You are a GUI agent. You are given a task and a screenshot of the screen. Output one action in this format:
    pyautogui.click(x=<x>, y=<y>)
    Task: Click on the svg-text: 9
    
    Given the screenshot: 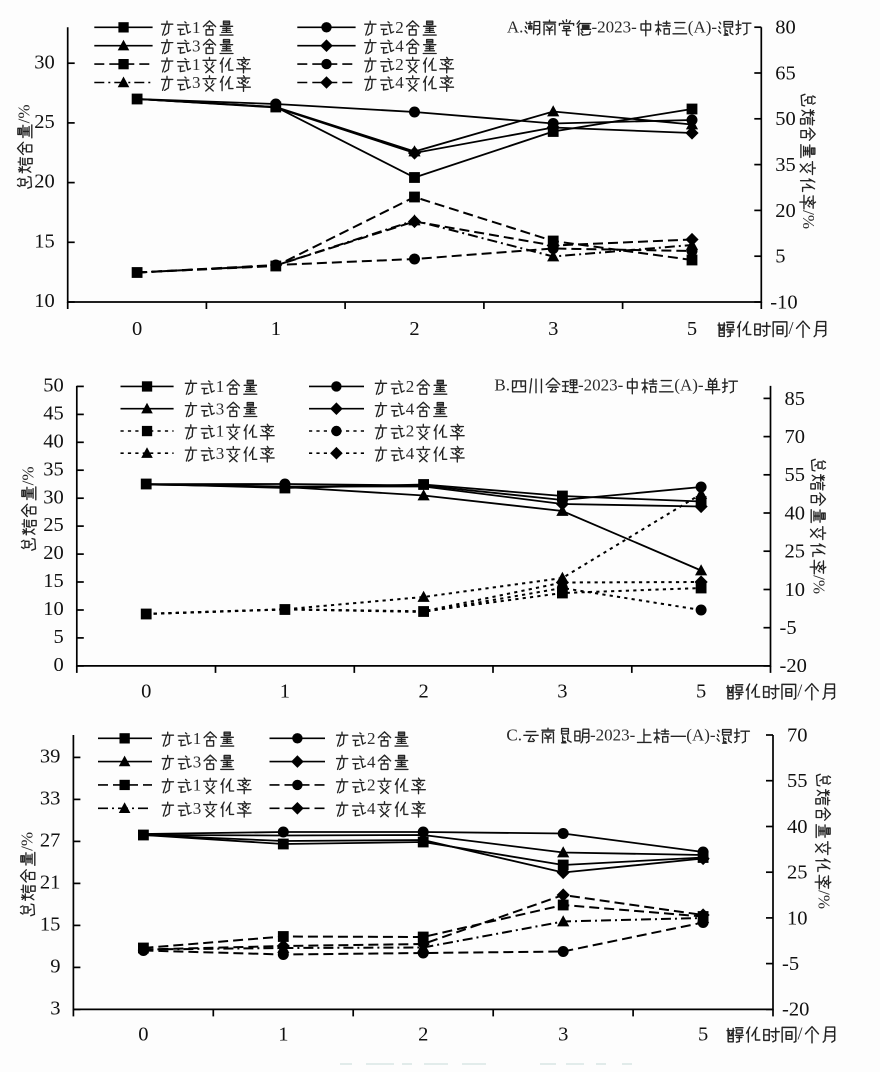 What is the action you would take?
    pyautogui.click(x=55, y=967)
    